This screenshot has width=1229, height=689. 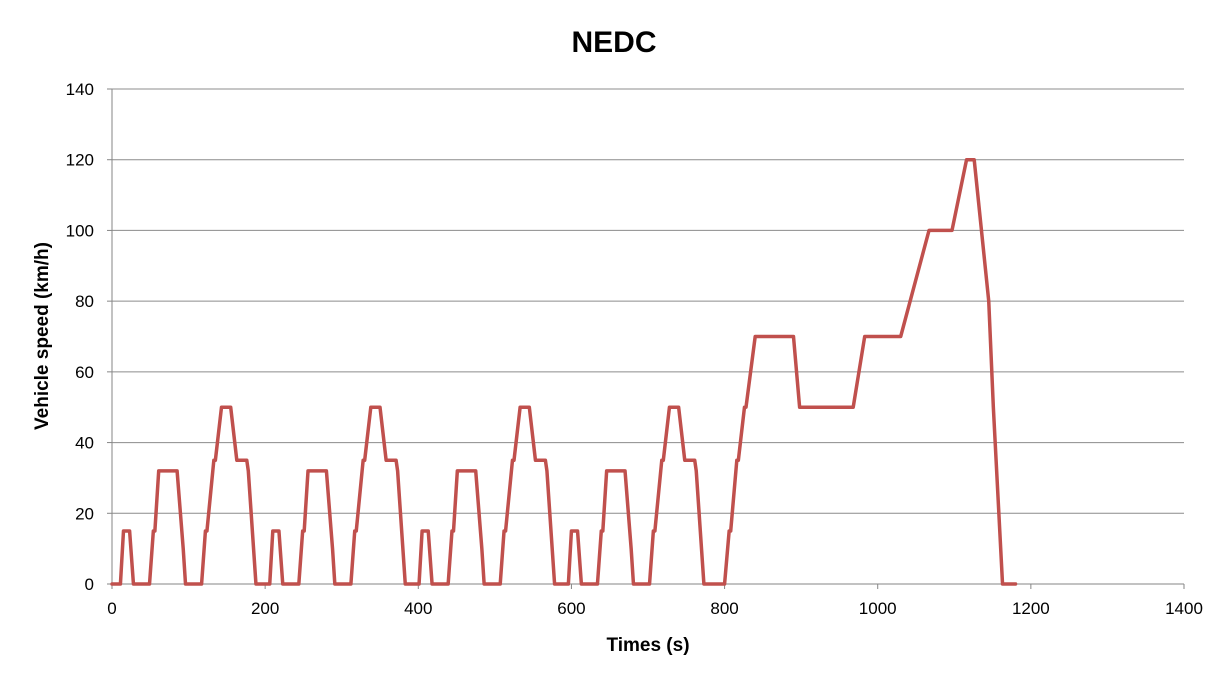 What do you see at coordinates (80, 230) in the screenshot?
I see `y-tick-label: 100` at bounding box center [80, 230].